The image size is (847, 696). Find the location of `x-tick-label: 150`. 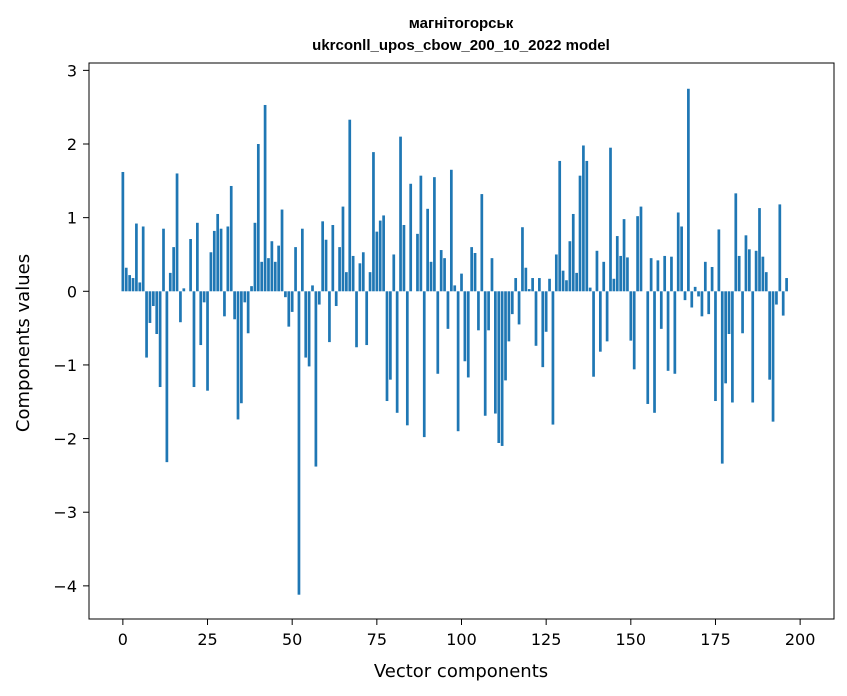

x-tick-label: 150 is located at coordinates (631, 639).